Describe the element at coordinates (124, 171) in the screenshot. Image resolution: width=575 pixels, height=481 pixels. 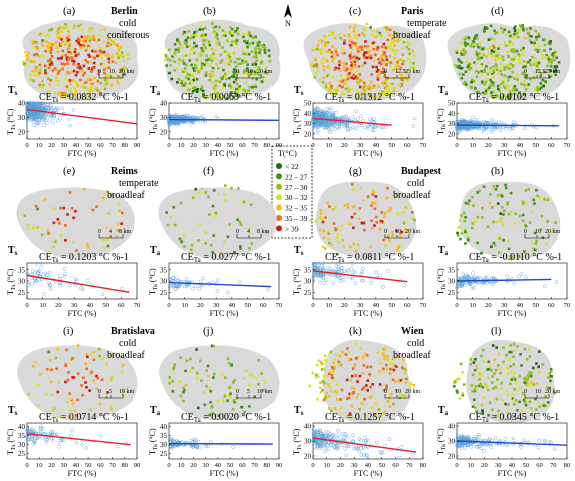
I see `city-name: Reims` at that location.